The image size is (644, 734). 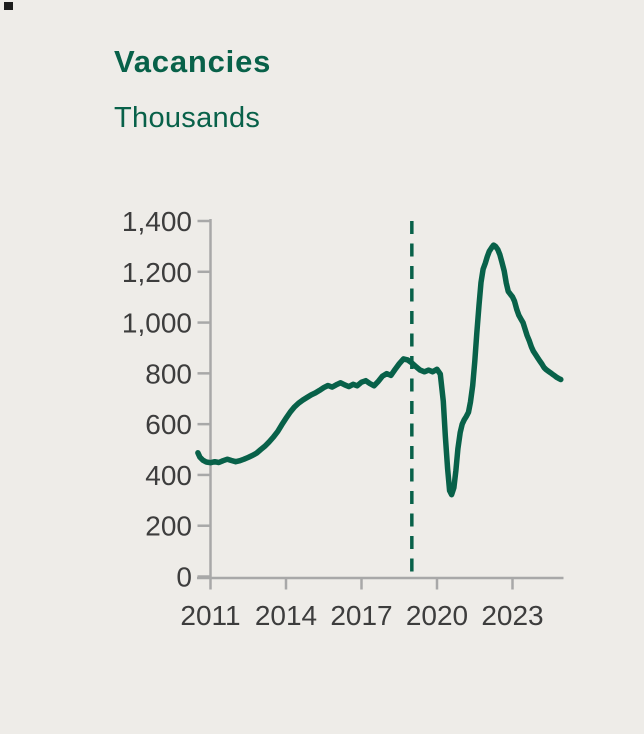 I want to click on chart-subtitle: Thousands, so click(x=187, y=118).